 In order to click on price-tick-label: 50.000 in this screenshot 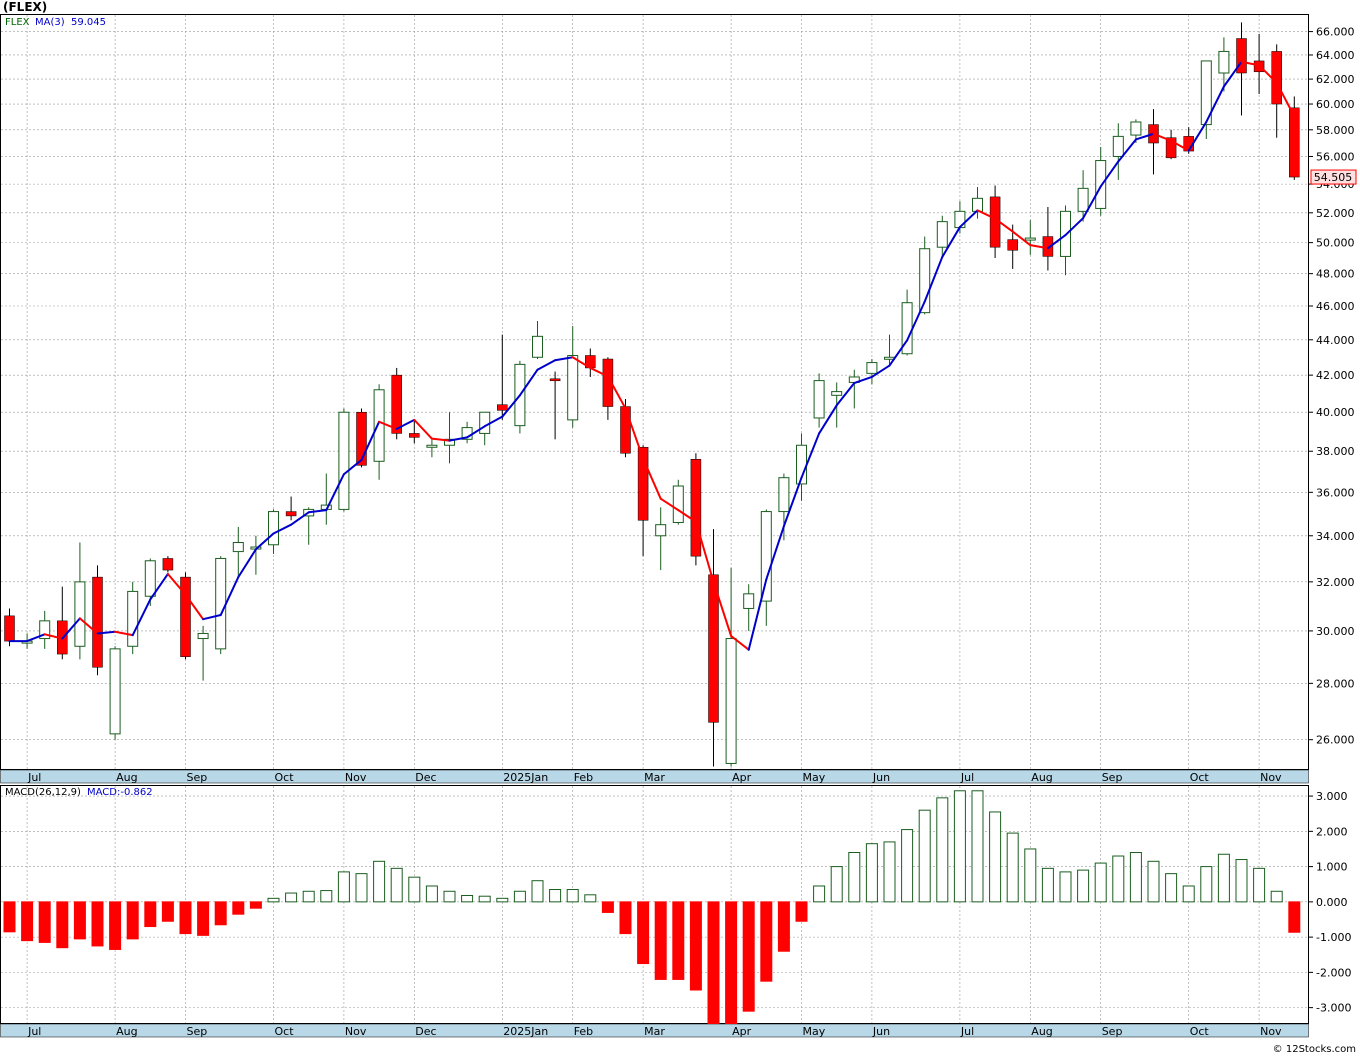, I will do `click(1335, 243)`.